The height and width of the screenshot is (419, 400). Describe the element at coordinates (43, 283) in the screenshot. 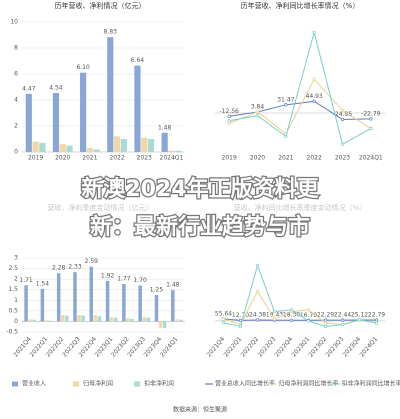

I see `value-label: 1.54` at that location.